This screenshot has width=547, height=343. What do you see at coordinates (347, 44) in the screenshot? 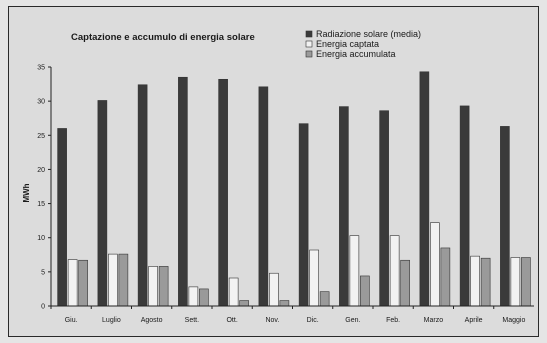
I see `legend-label: Energia captata` at bounding box center [347, 44].